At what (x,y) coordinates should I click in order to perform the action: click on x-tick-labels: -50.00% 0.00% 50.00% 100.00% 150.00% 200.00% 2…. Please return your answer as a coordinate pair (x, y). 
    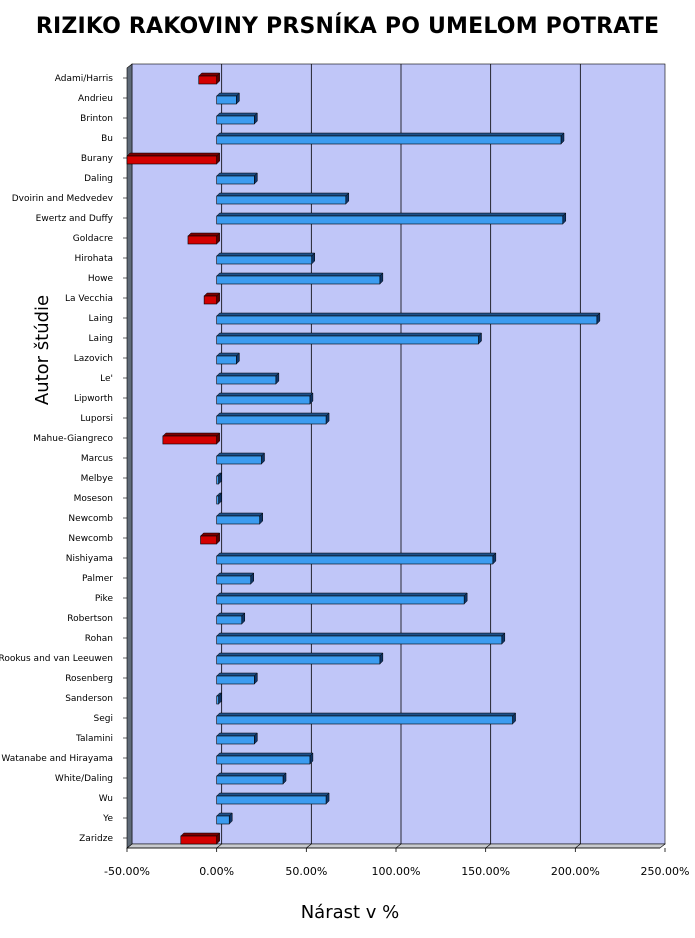
    Looking at the image, I should click on (396, 871).